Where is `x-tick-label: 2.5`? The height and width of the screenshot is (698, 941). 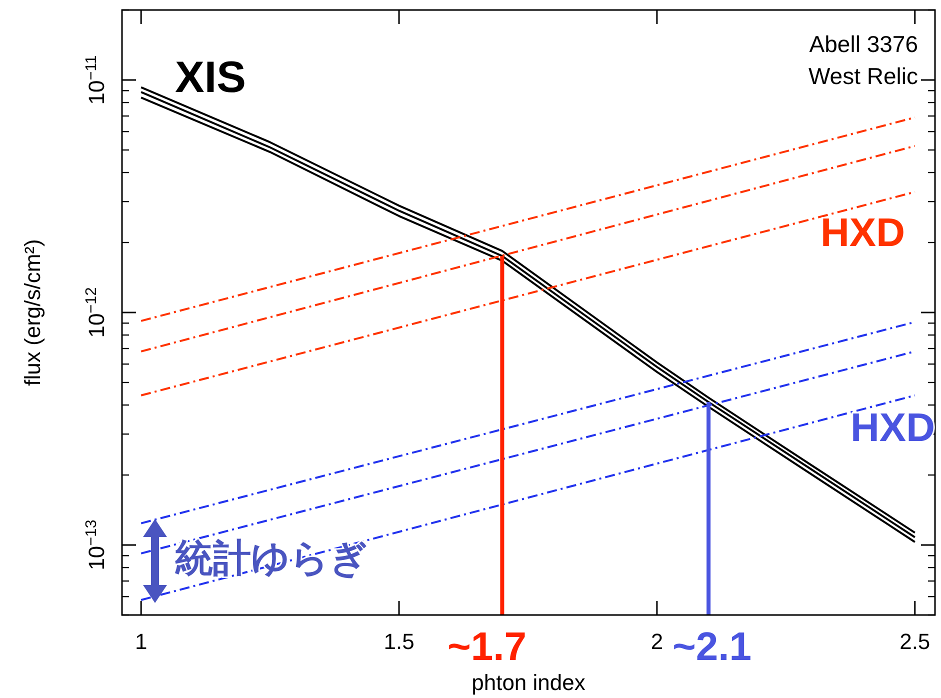
x-tick-label: 2.5 is located at coordinates (915, 641).